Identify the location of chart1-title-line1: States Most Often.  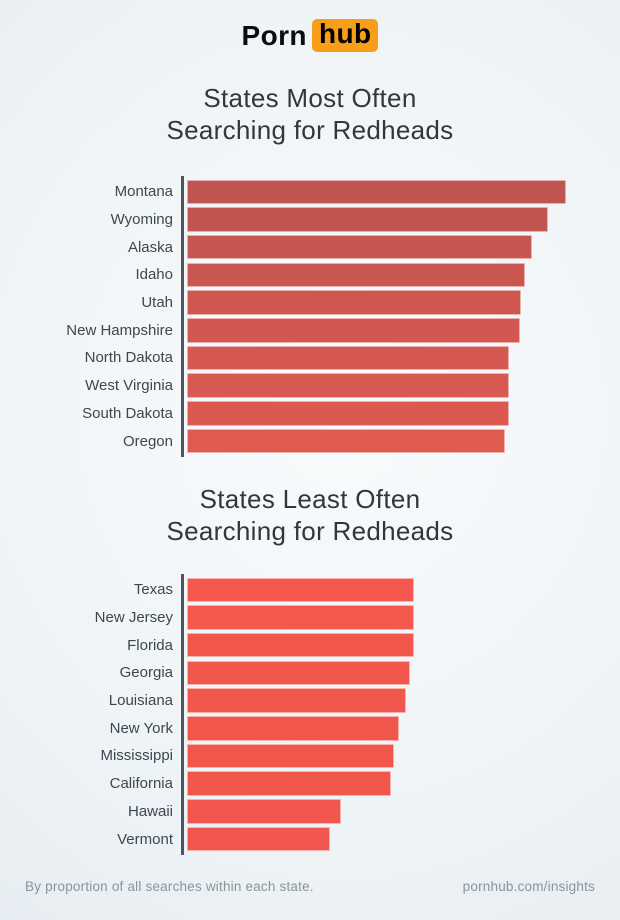
(310, 98).